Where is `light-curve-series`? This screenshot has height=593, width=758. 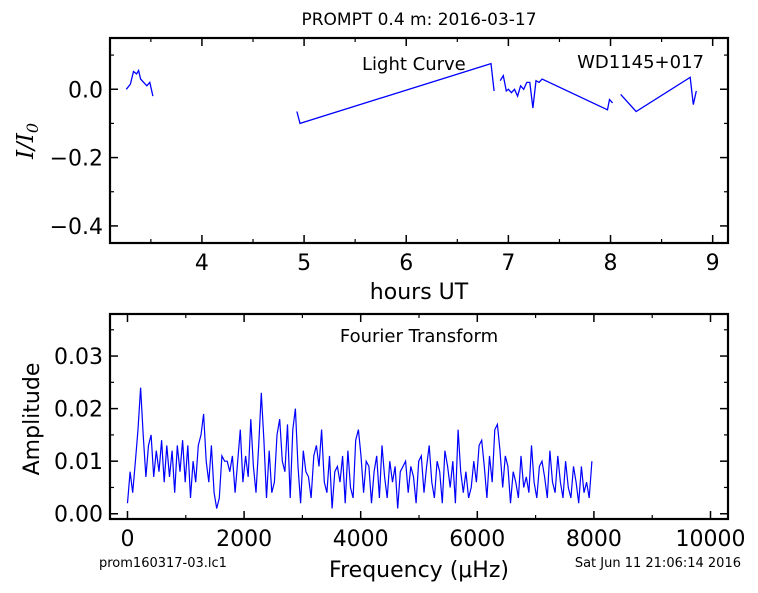 light-curve-series is located at coordinates (411, 93).